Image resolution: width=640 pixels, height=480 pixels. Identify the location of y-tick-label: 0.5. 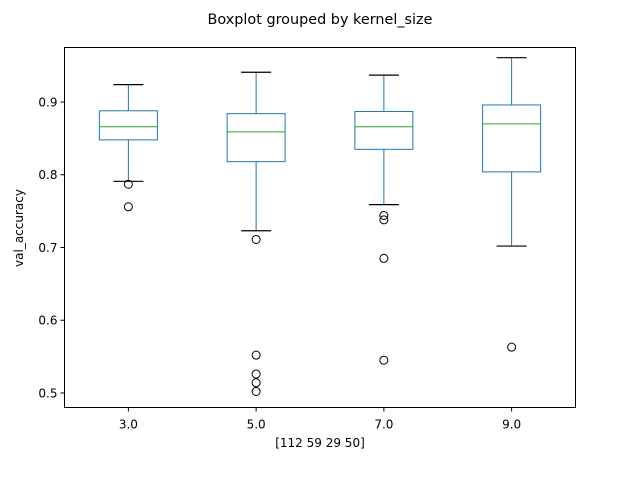
(47, 393).